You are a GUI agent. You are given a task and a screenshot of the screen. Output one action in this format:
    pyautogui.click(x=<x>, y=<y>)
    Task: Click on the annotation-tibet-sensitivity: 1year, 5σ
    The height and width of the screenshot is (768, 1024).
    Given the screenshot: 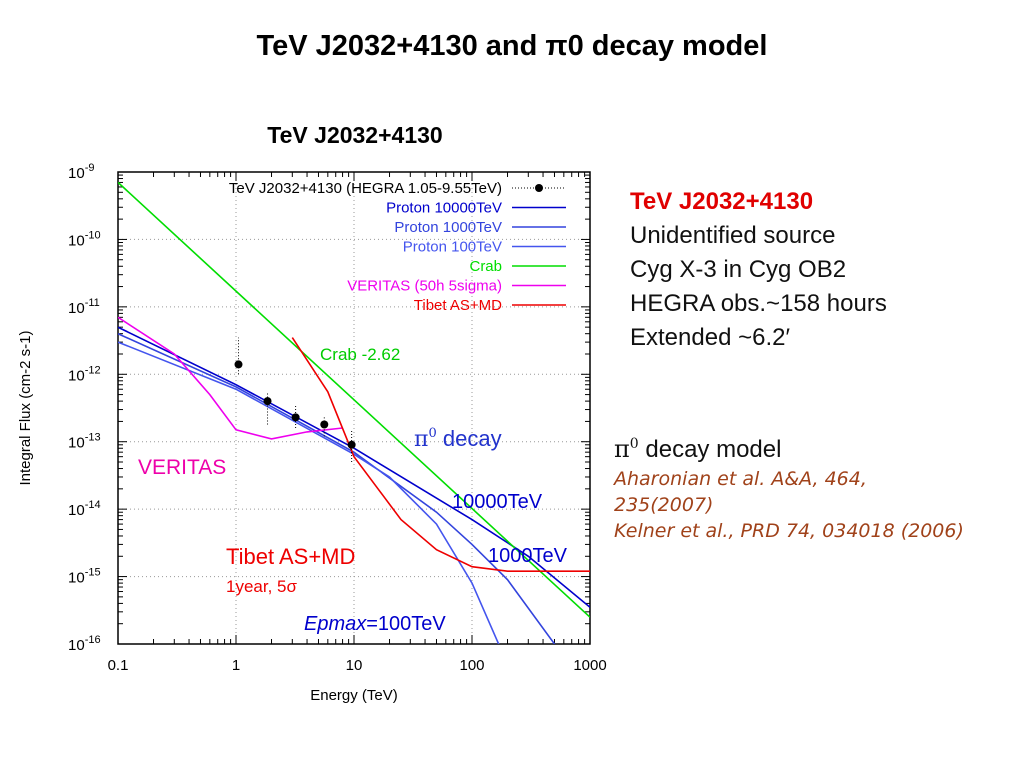 What is the action you would take?
    pyautogui.click(x=261, y=586)
    